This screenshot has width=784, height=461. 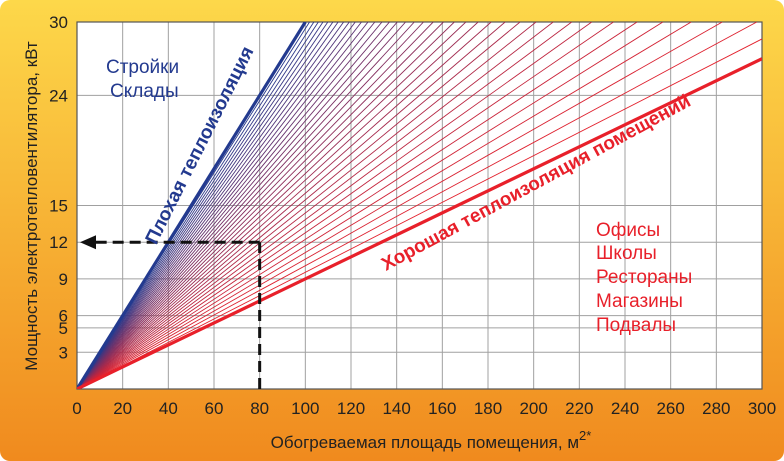 What do you see at coordinates (58, 206) in the screenshot?
I see `y-tick-label: 15` at bounding box center [58, 206].